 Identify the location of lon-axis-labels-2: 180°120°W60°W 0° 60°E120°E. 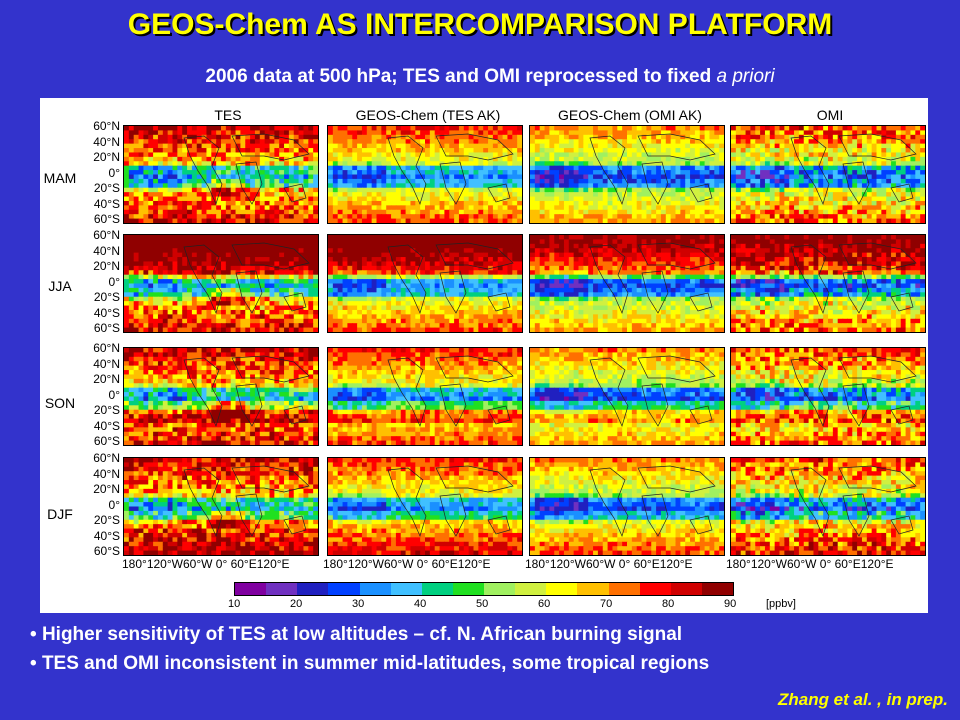
(407, 564).